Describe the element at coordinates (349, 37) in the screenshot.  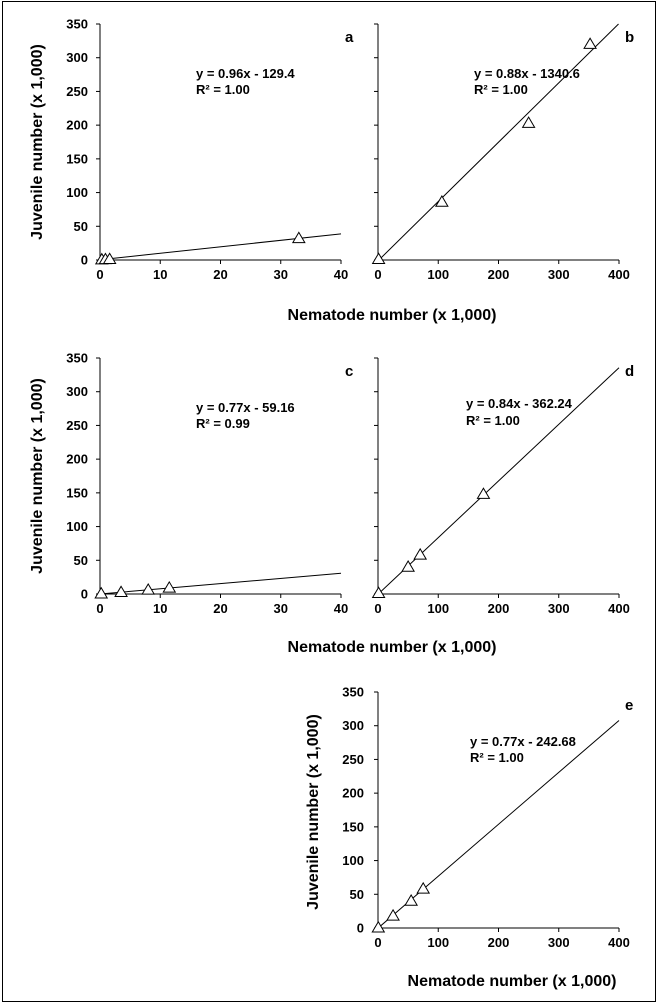
I see `panel-letter: a` at that location.